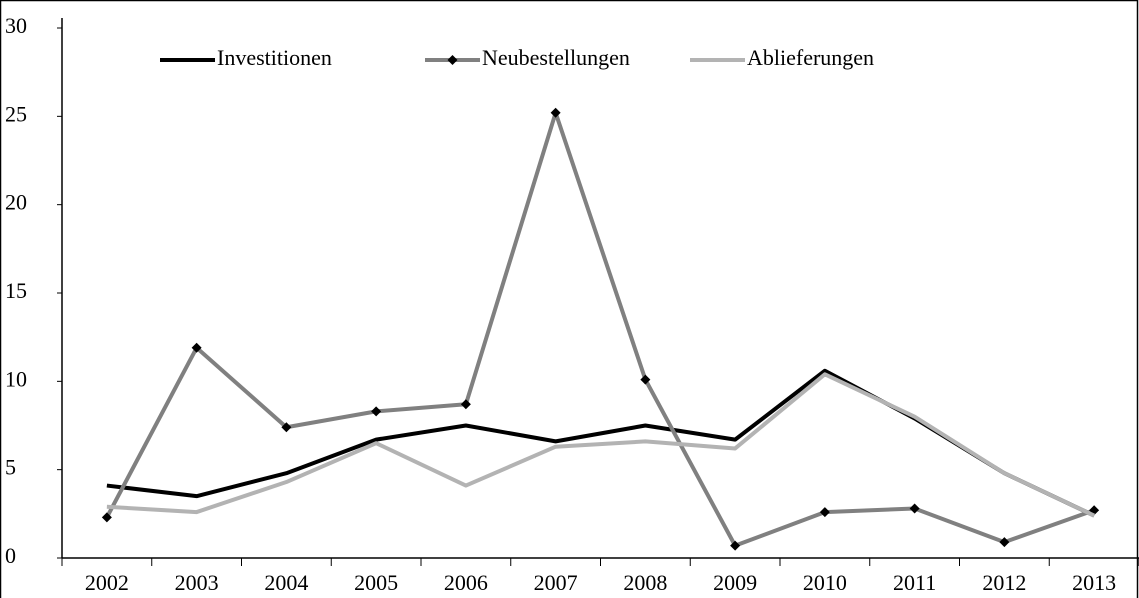 This screenshot has width=1139, height=598. What do you see at coordinates (825, 582) in the screenshot?
I see `x-tick-label: 2010` at bounding box center [825, 582].